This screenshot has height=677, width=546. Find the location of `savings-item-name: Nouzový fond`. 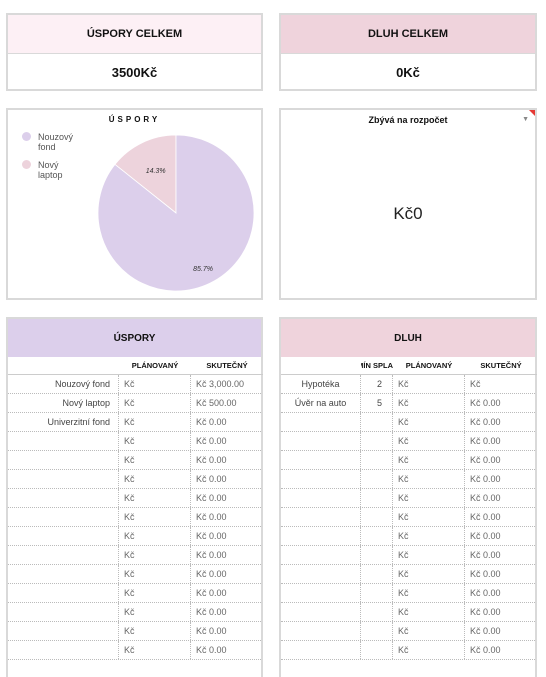

savings-item-name: Nouzový fond is located at coordinates (63, 384).